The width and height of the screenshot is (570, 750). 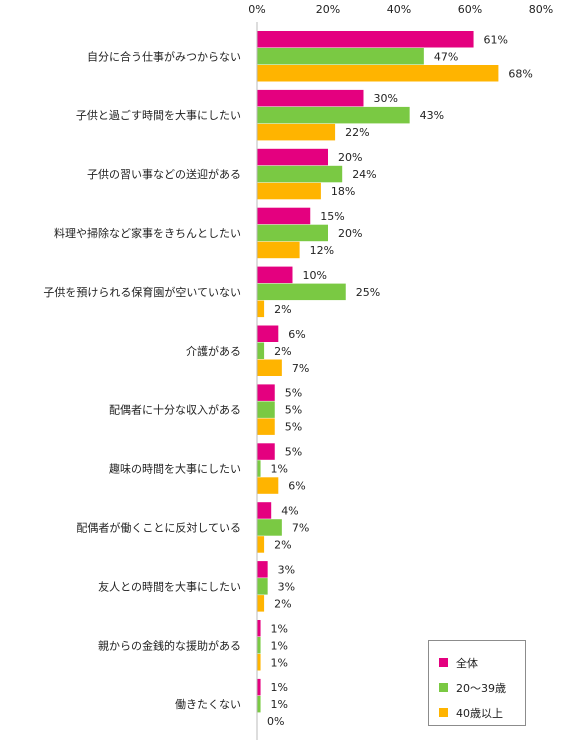 I want to click on legend-label: 全体, so click(x=467, y=663).